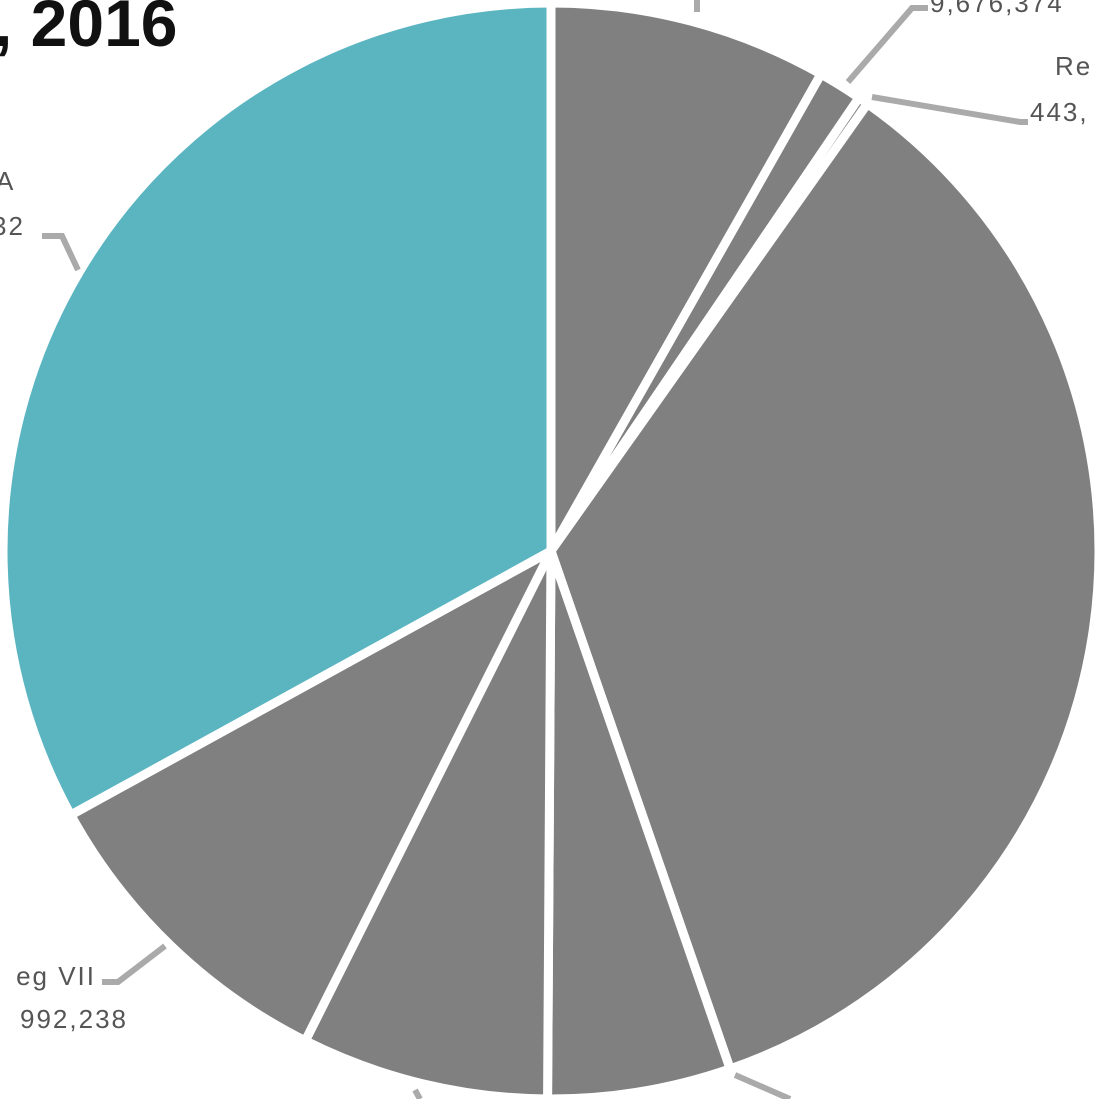  What do you see at coordinates (56, 976) in the screenshot?
I see `slice-label: eg VII` at bounding box center [56, 976].